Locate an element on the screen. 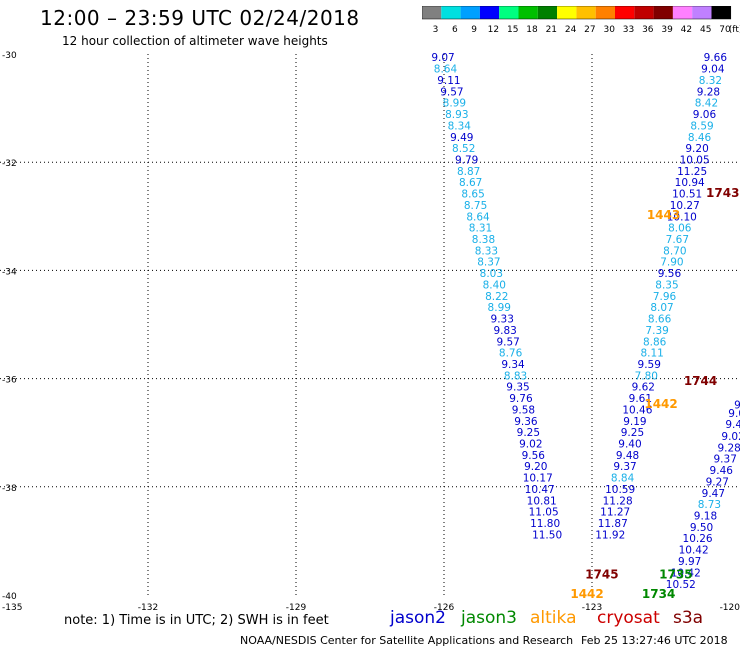  wave-height-label: 11.05 is located at coordinates (544, 513).